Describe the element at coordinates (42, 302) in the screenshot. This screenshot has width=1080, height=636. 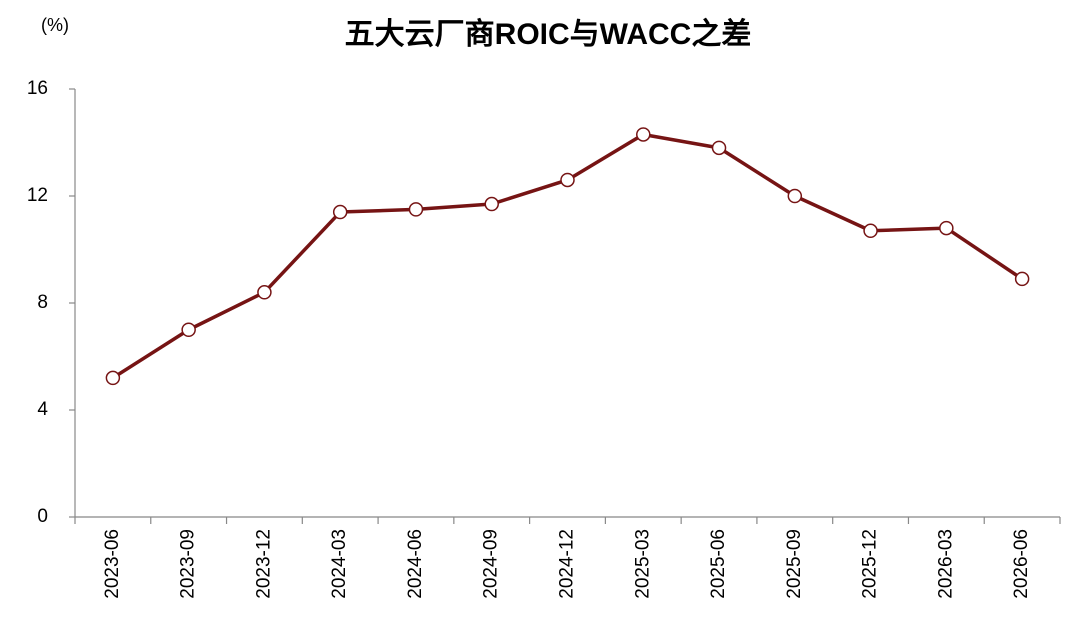
I see `y-tick-label: 8` at that location.